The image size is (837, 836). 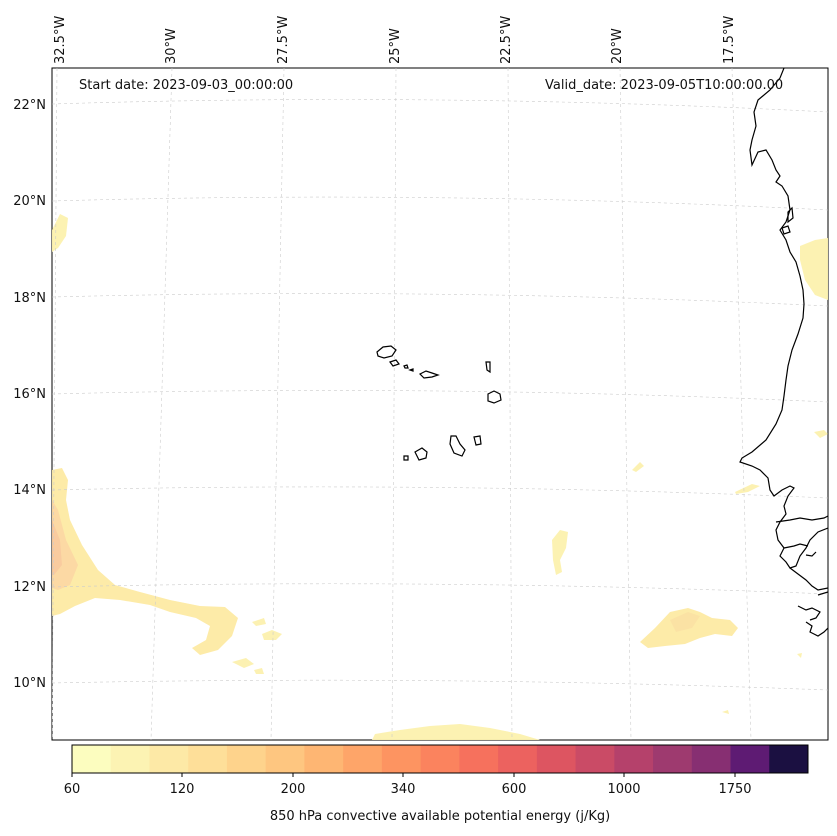 I want to click on island-sao-nicolau, so click(x=429, y=374).